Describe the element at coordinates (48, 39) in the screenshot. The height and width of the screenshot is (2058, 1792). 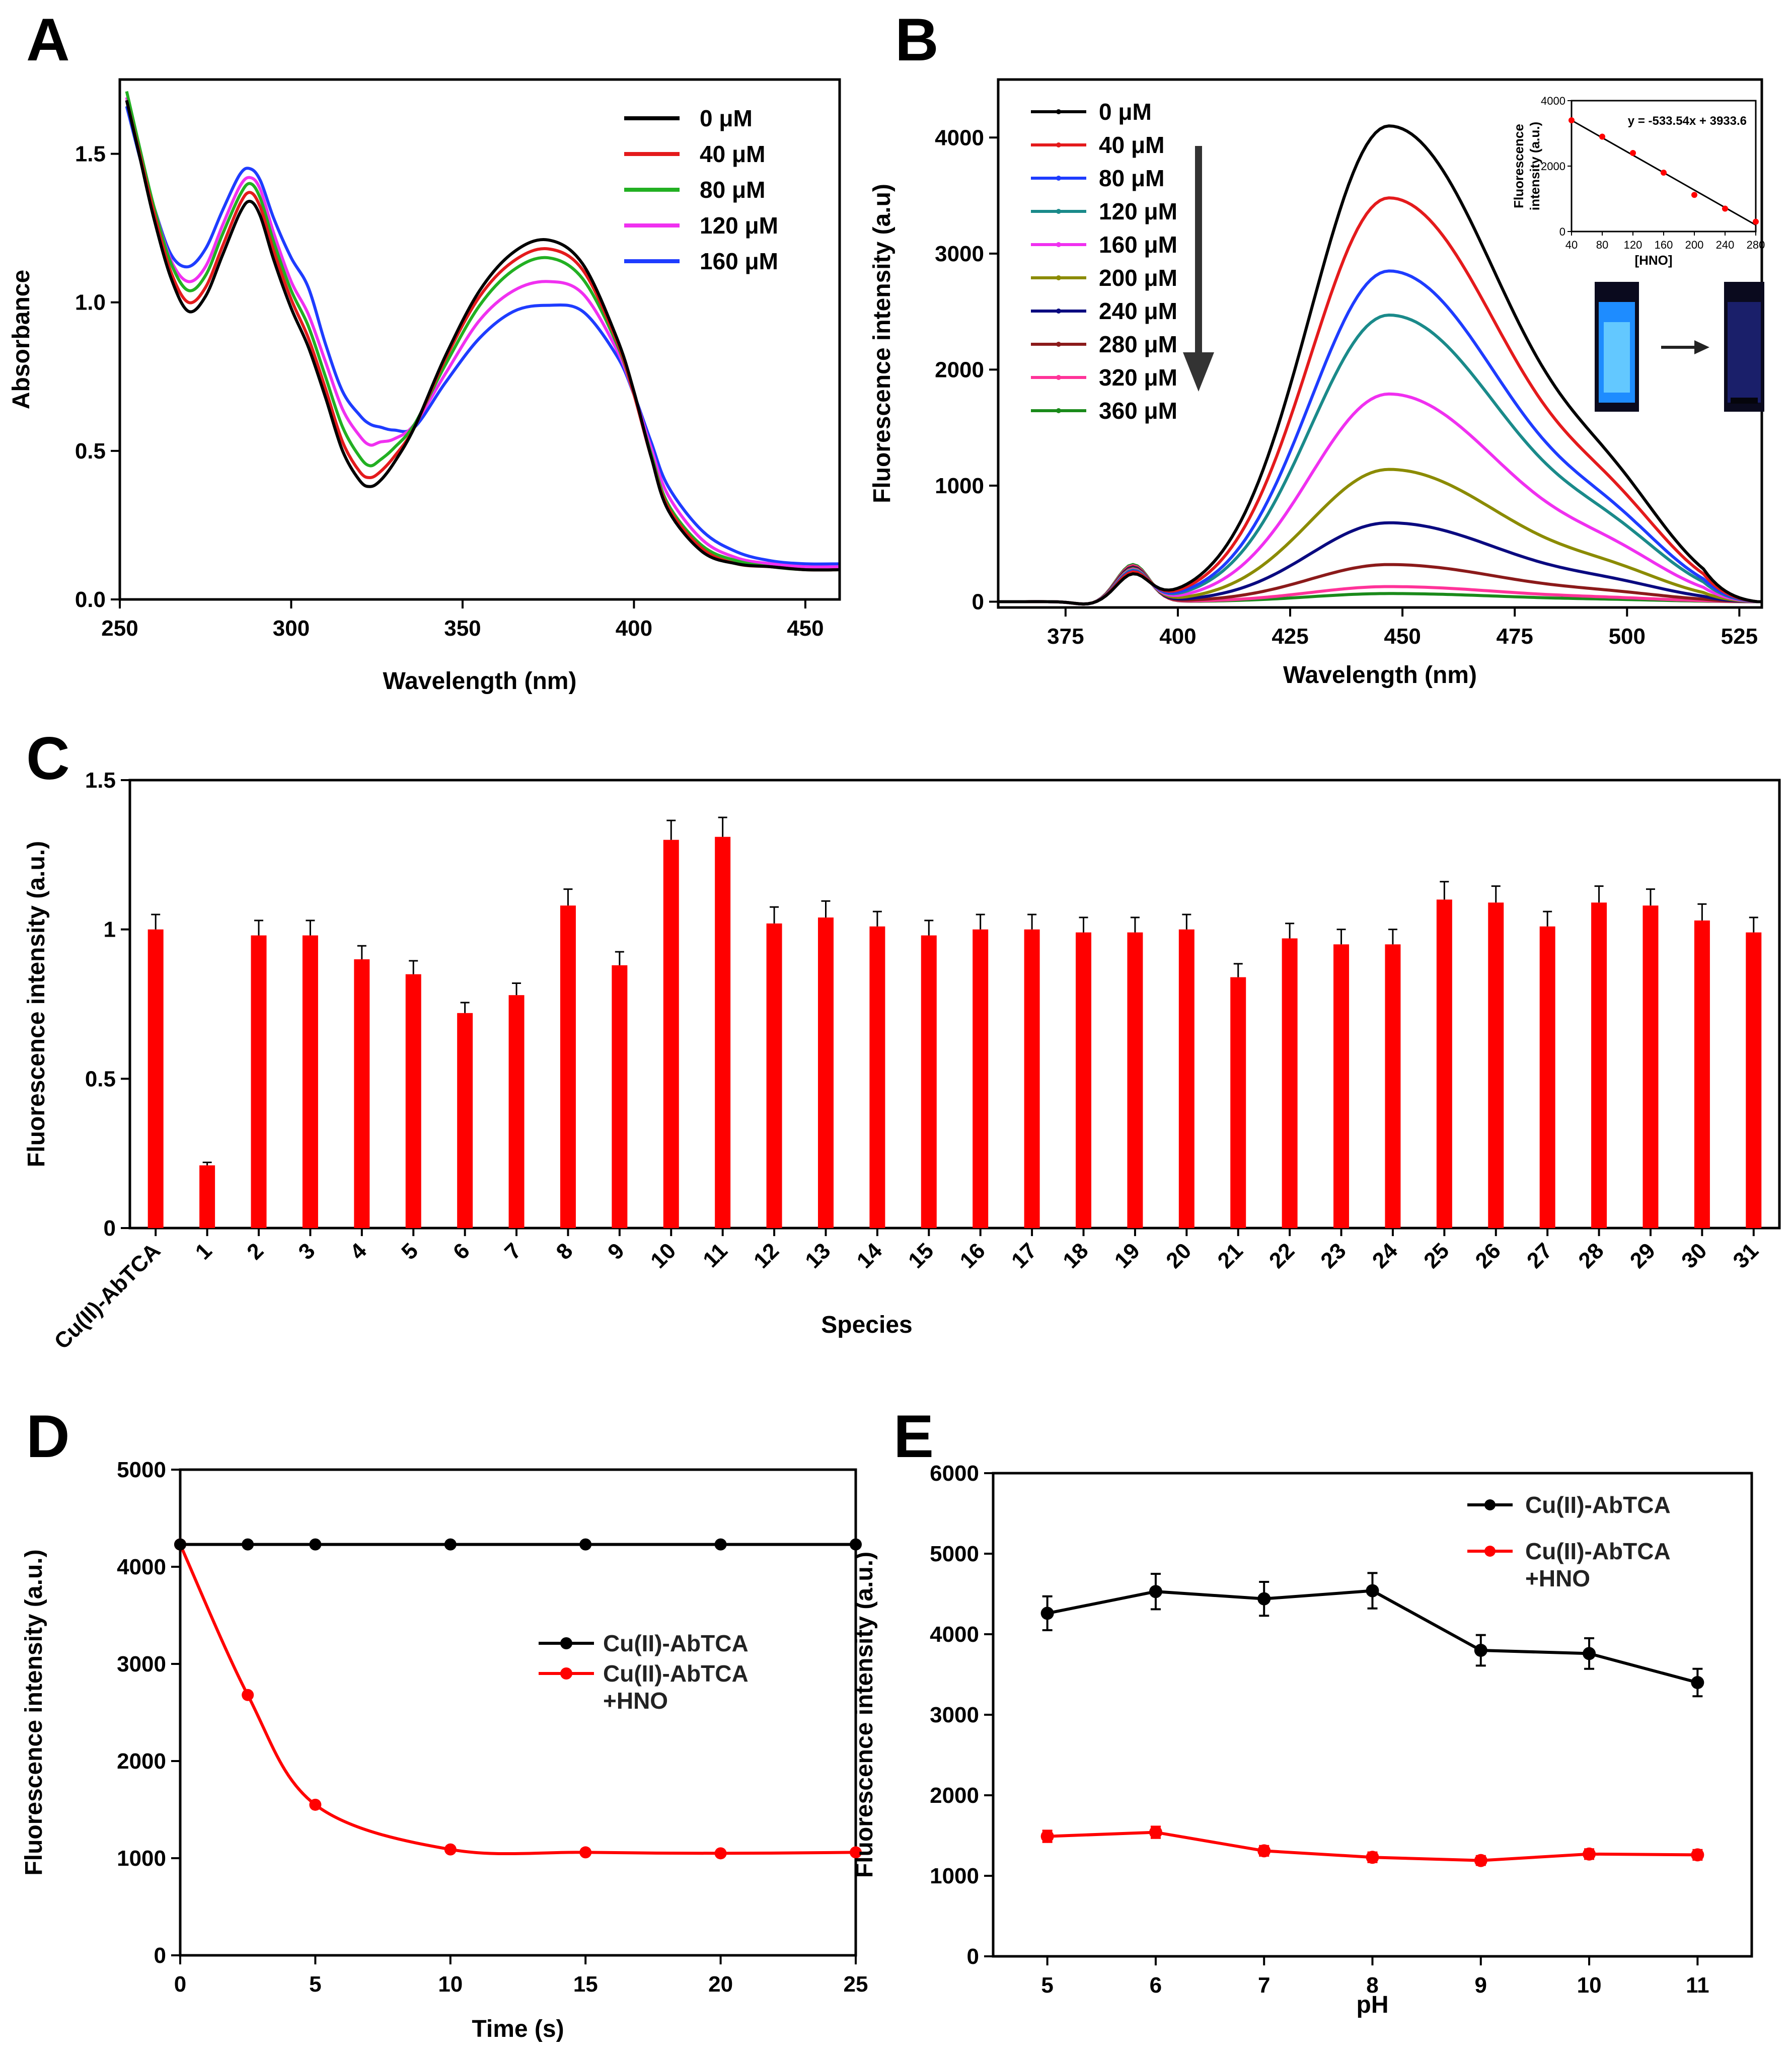
I see `panel-letter-a: A` at that location.